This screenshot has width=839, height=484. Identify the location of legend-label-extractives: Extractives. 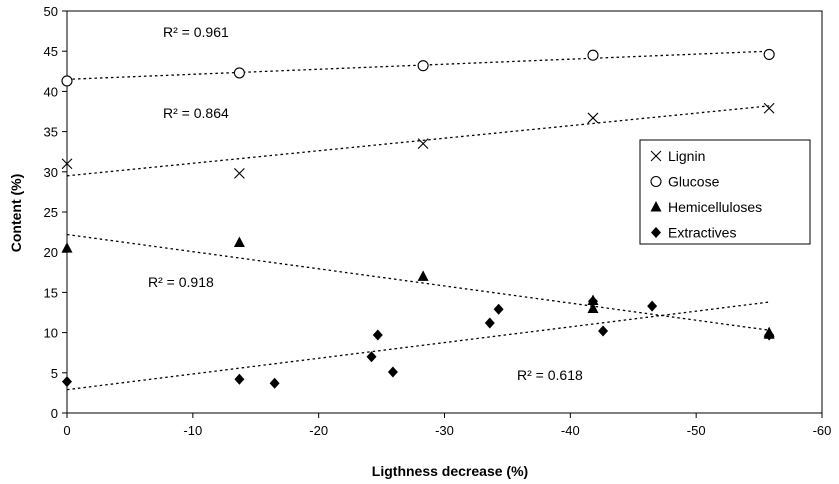
(702, 233).